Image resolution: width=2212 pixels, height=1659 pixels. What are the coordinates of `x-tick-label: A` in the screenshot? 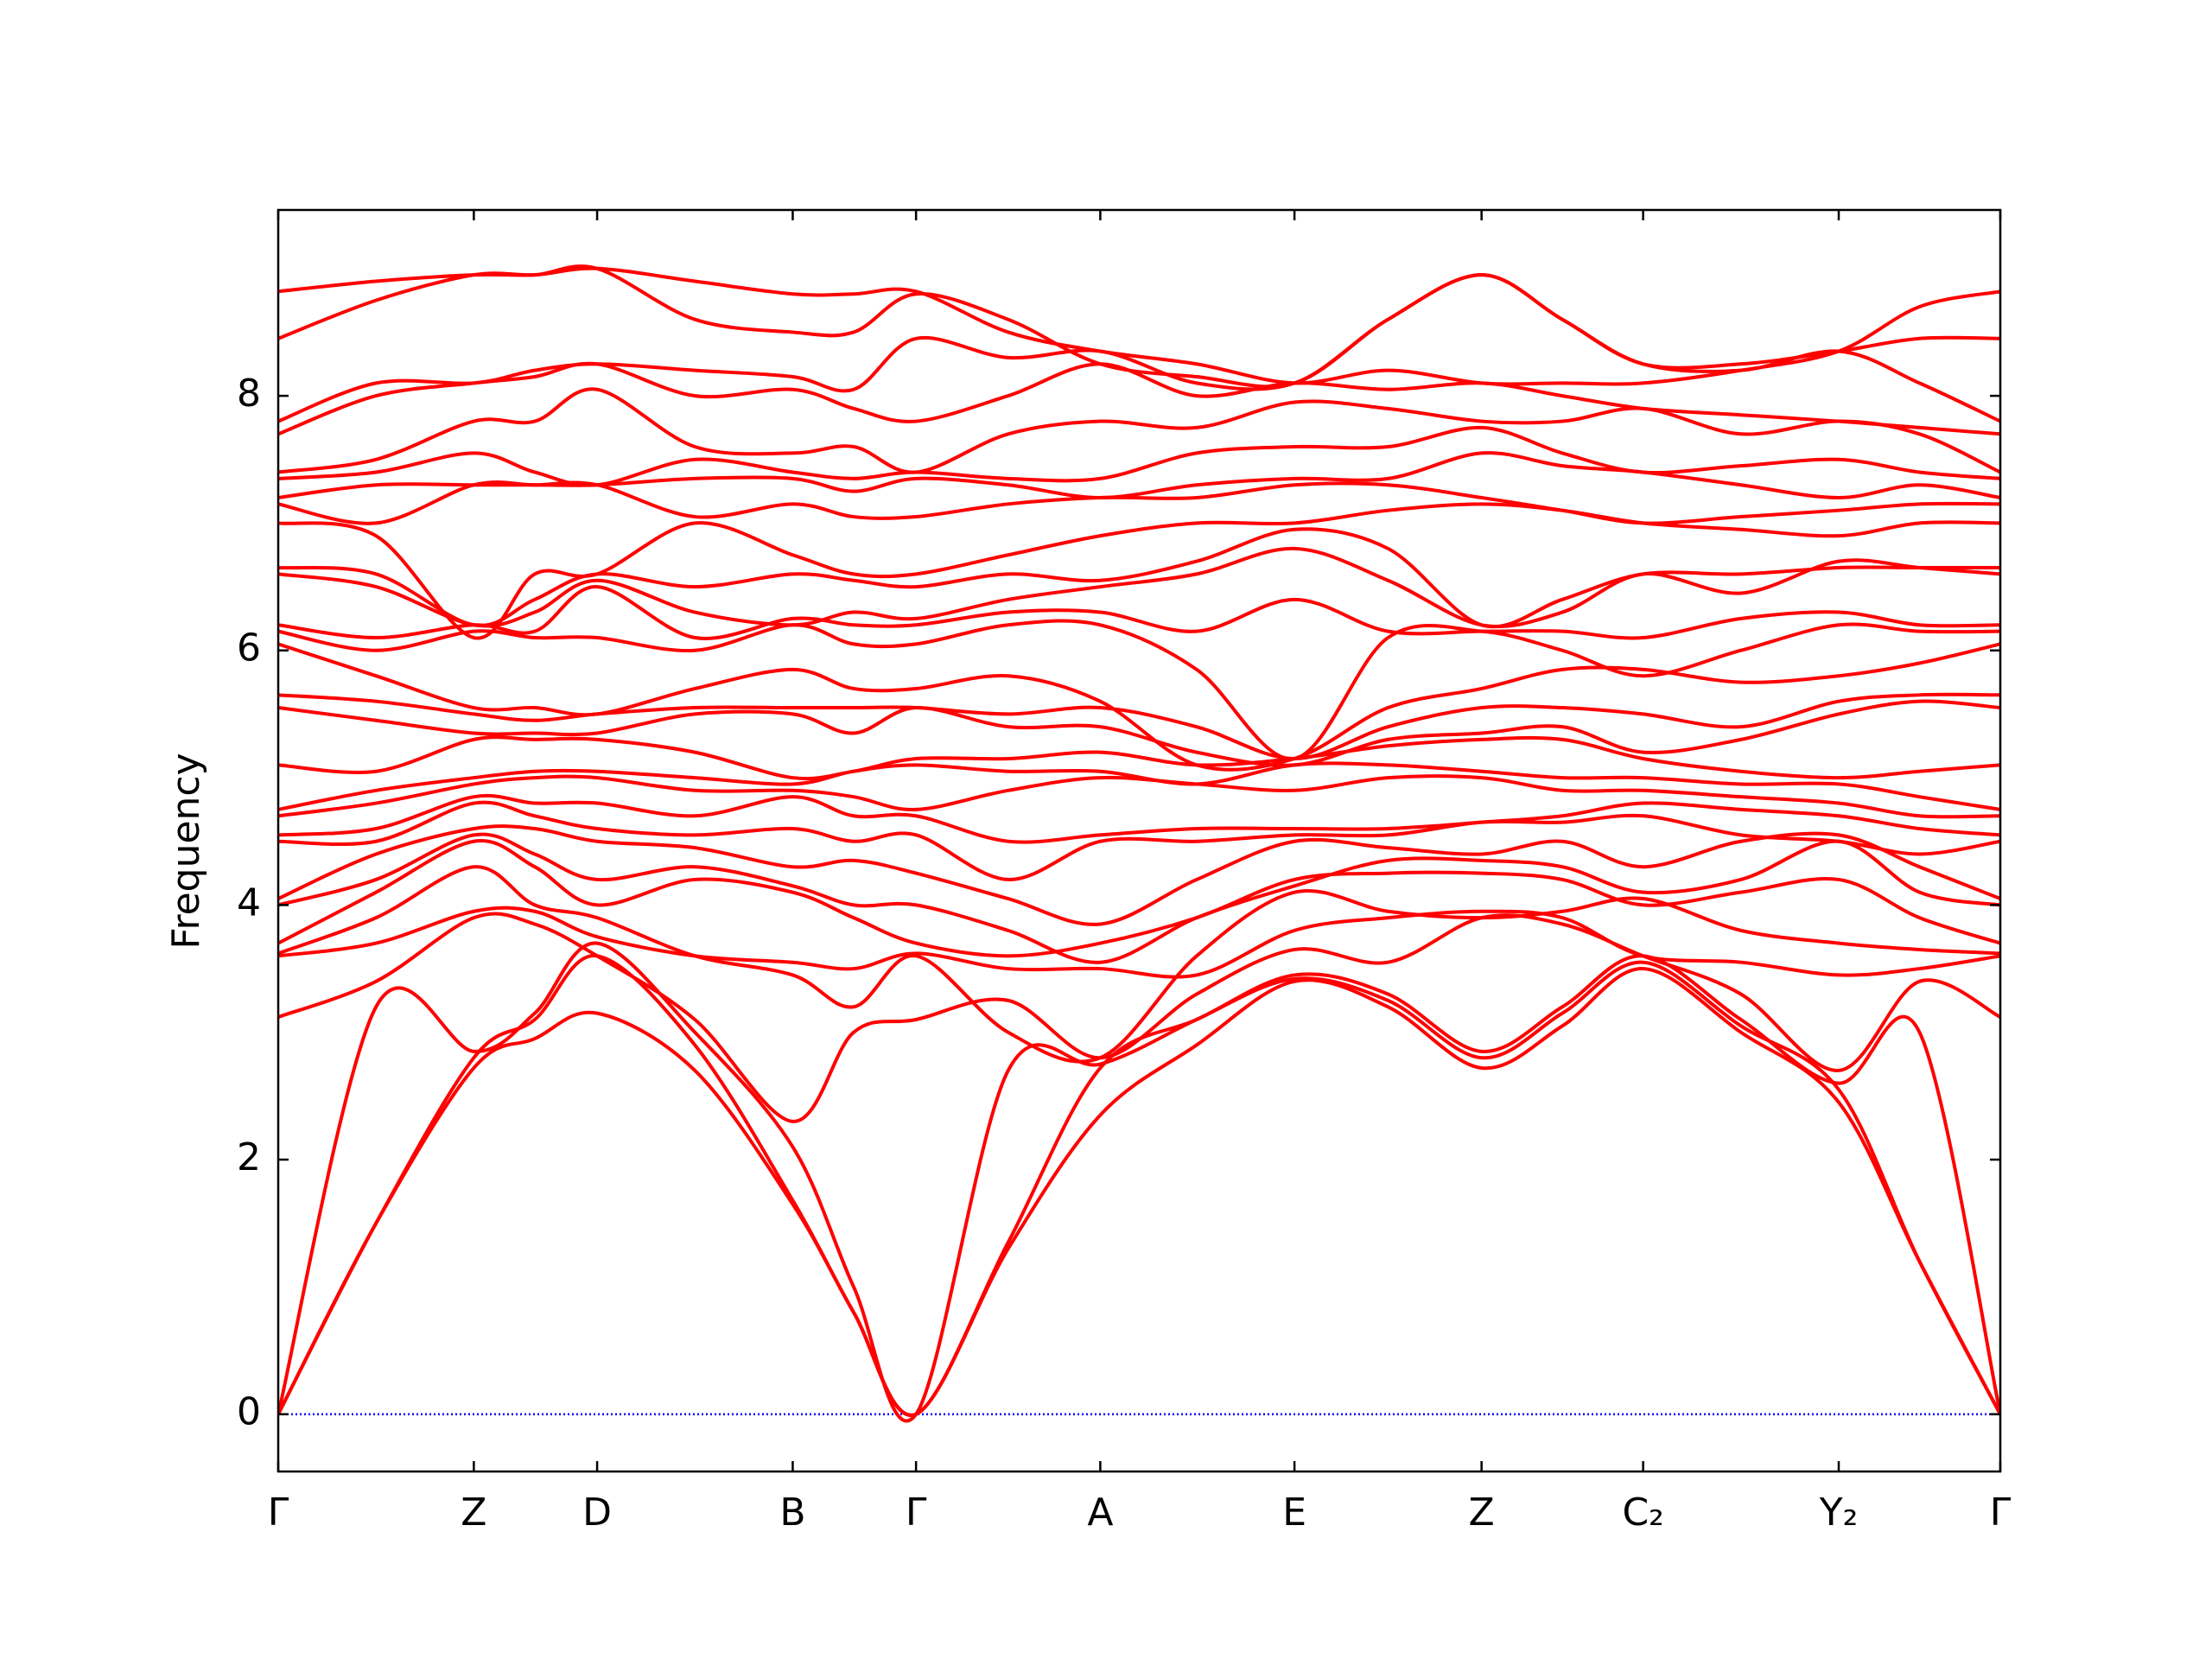 It's located at (1100, 1513).